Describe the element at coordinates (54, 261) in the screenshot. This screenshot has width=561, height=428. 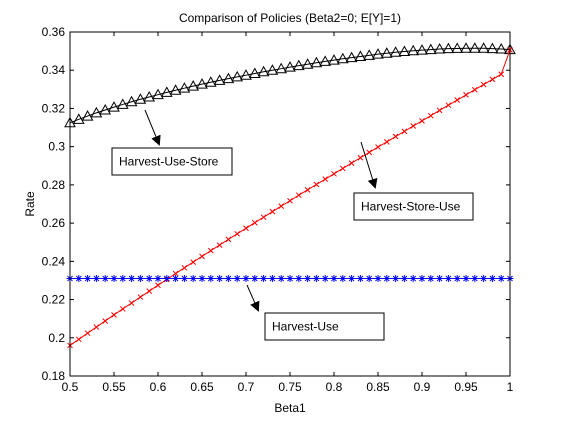
I see `y-tick-label: 0.24` at that location.